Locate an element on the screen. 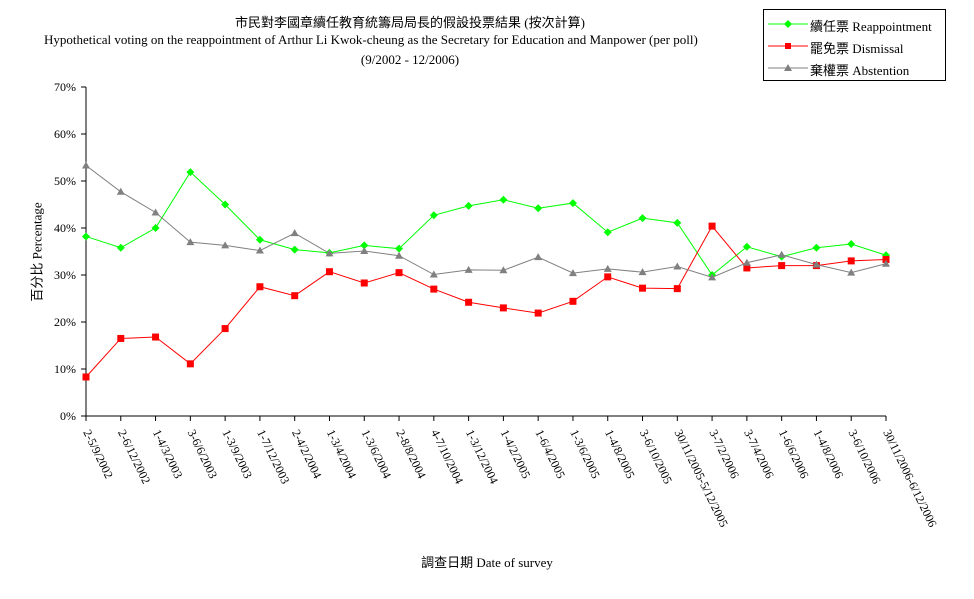 The height and width of the screenshot is (599, 974). x-tick-label: 1-4/8/2005 is located at coordinates (620, 453).